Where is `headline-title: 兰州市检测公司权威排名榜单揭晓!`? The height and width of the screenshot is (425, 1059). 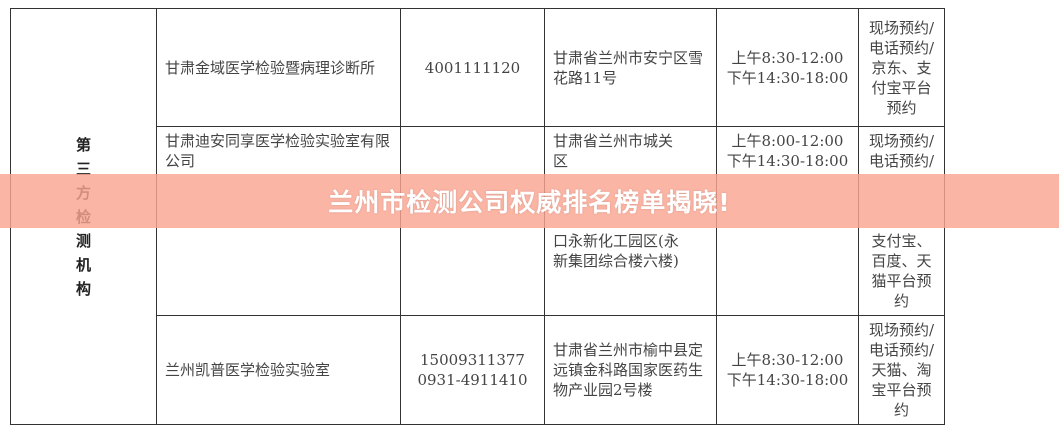
headline-title: 兰州市检测公司权威排名榜单揭晓! is located at coordinates (529, 202).